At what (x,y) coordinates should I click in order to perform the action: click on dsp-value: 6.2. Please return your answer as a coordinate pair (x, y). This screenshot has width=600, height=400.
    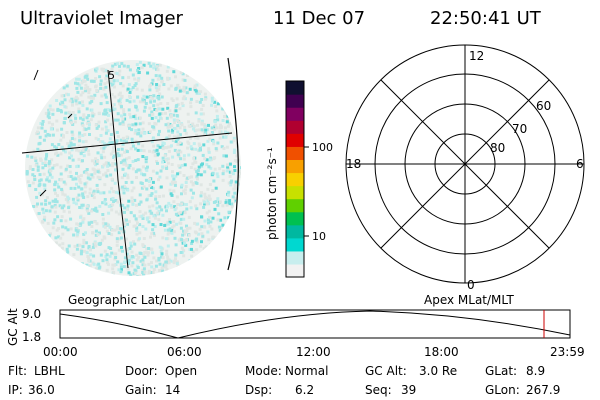
    Looking at the image, I should click on (304, 390).